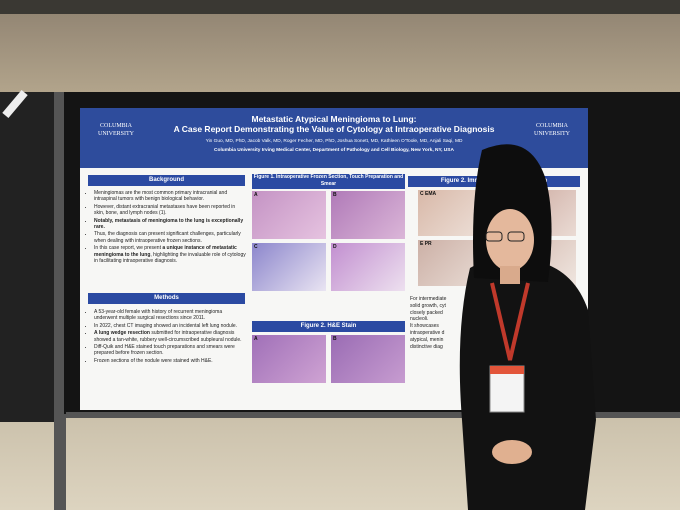 The image size is (680, 510). What do you see at coordinates (426, 312) in the screenshot?
I see `text-line: closely packed` at bounding box center [426, 312].